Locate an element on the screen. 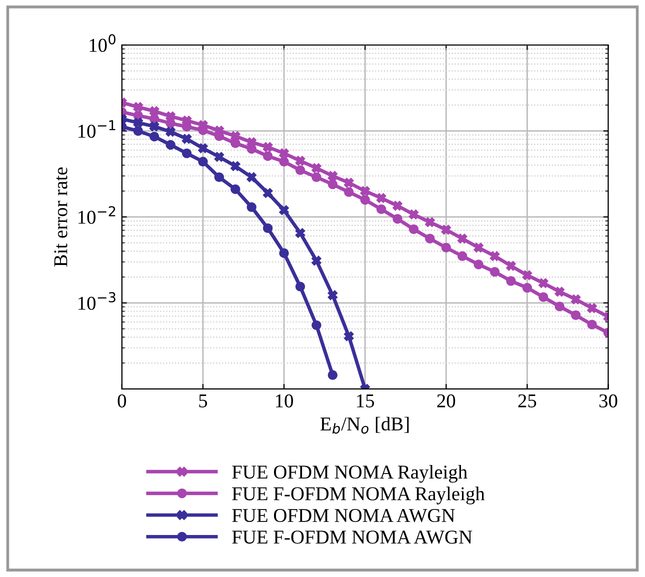 This screenshot has height=577, width=645. y-tick-label: 10$^{0}$ is located at coordinates (103, 43).